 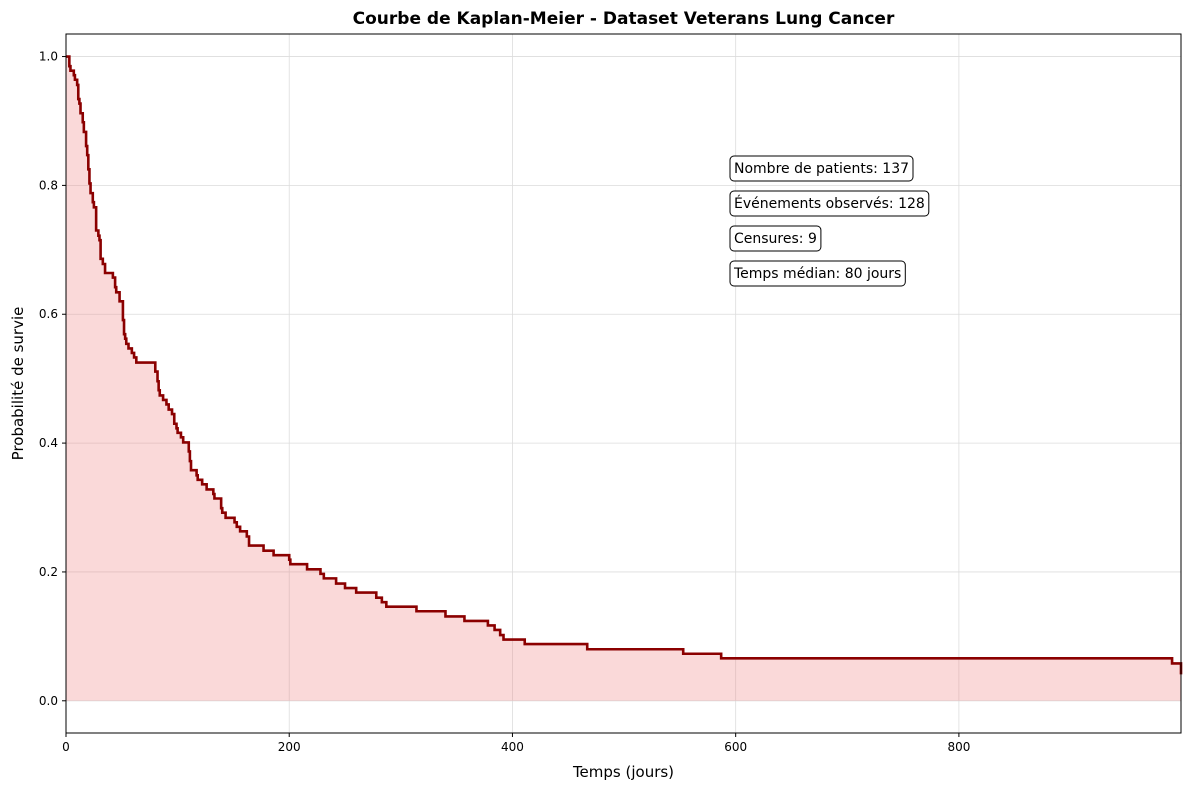 I want to click on stats-annotation: Événements observés: 128, so click(x=829, y=203).